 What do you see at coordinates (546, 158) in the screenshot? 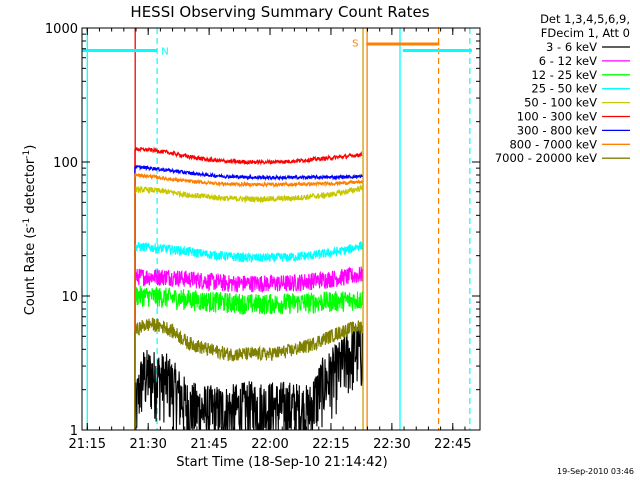
I see `legend-label-8: 7000 - 20000 keV` at bounding box center [546, 158].